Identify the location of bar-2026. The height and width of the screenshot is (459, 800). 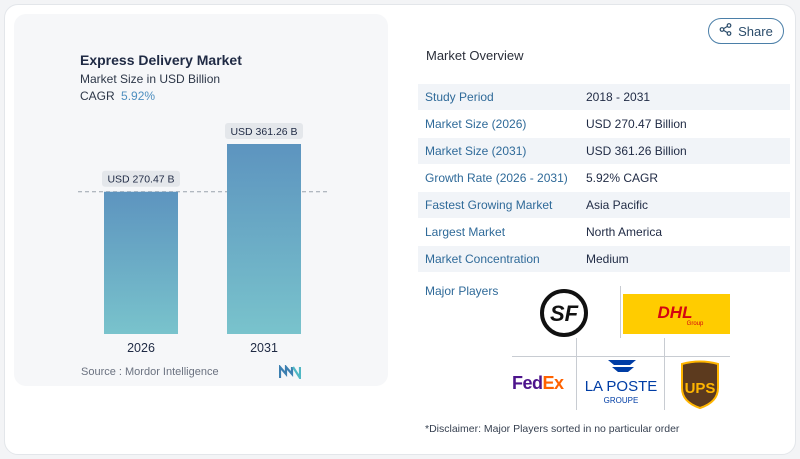
(141, 262).